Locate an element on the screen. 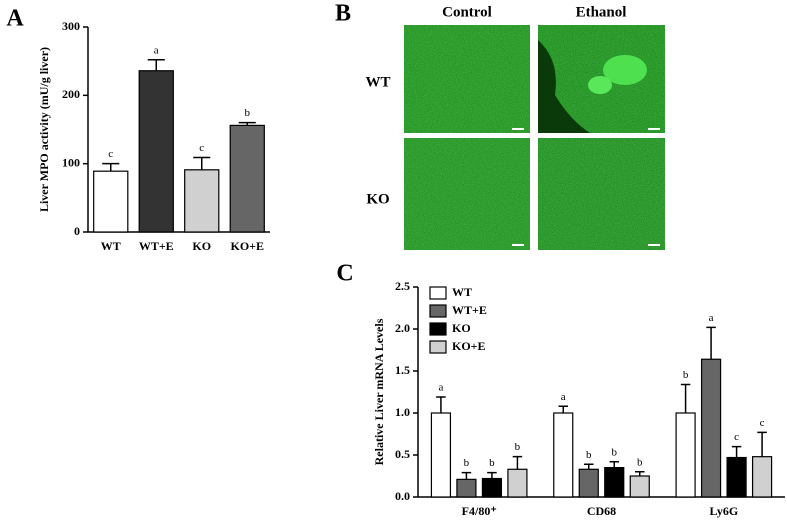 The width and height of the screenshot is (787, 521). row-label: KO is located at coordinates (377, 199).